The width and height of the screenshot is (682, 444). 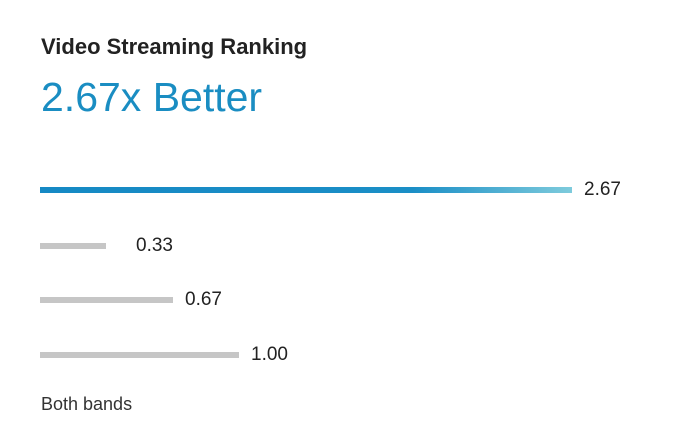 What do you see at coordinates (152, 97) in the screenshot?
I see `headline-metric: 2.67x Better` at bounding box center [152, 97].